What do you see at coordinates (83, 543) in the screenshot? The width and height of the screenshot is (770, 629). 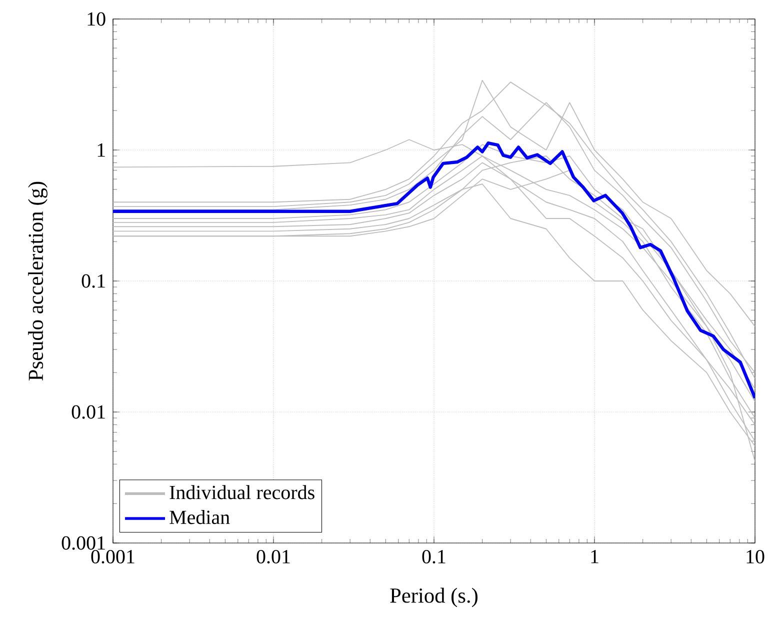 I see `y-tick-label: 0.001` at bounding box center [83, 543].